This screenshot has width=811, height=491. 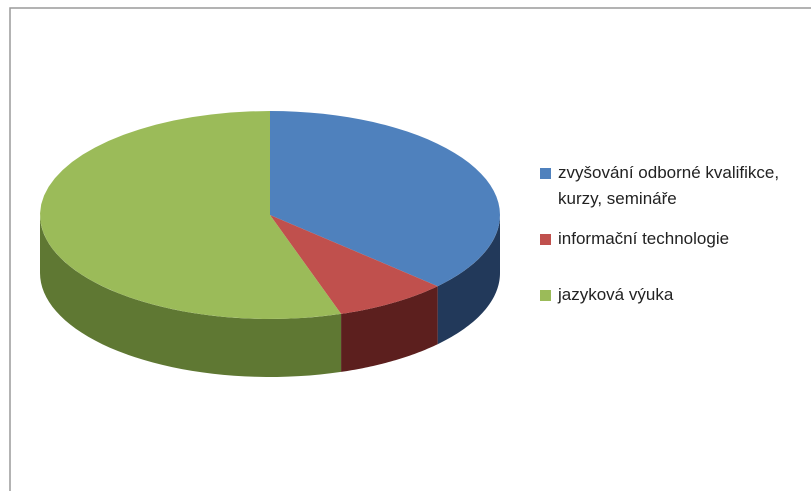 What do you see at coordinates (644, 238) in the screenshot?
I see `legend-label: informační technologie` at bounding box center [644, 238].